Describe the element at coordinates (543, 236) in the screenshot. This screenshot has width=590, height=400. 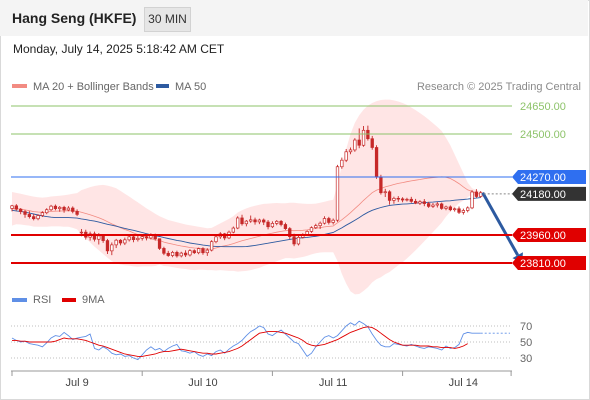
I see `level-label-23960.00: 23960.00` at that location.